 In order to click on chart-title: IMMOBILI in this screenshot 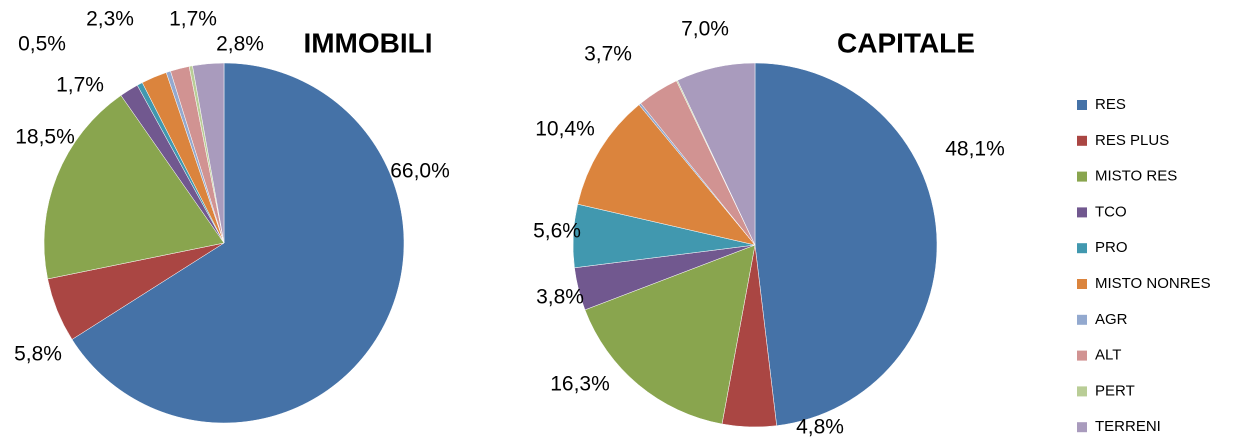, I will do `click(367, 42)`.